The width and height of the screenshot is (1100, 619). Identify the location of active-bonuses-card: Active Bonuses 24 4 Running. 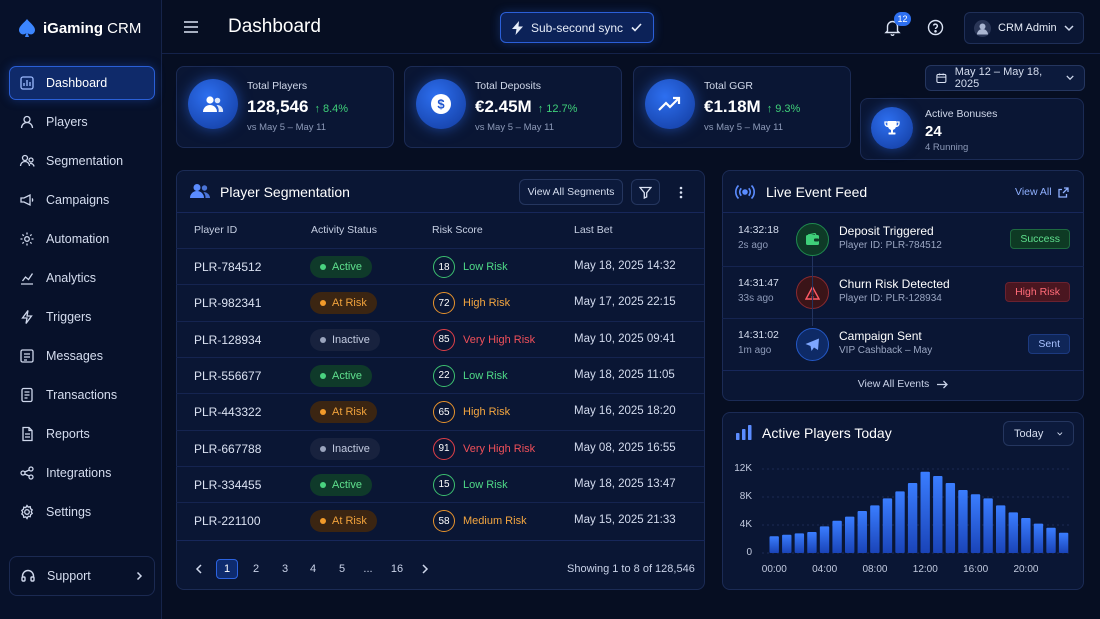
(972, 129).